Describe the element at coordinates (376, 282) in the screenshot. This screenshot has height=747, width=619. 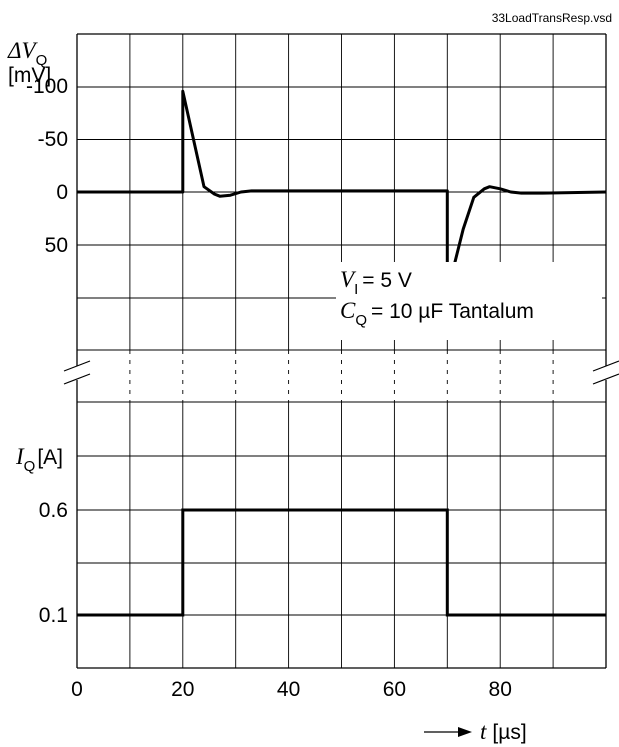
I see `annotation-line-1: VI = 5 V` at that location.